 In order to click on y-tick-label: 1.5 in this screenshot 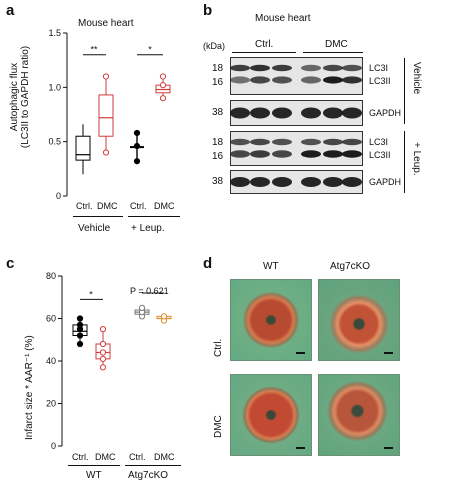, I will do `click(54, 33)`.